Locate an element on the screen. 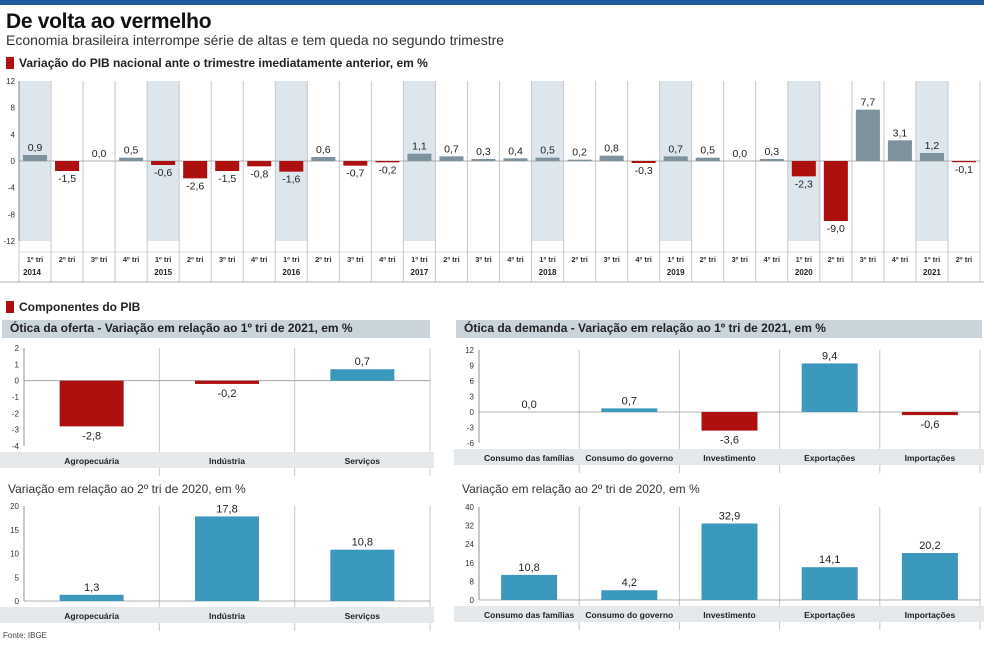 Image resolution: width=984 pixels, height=647 pixels. gdp-data-label: 0,2 is located at coordinates (579, 153).